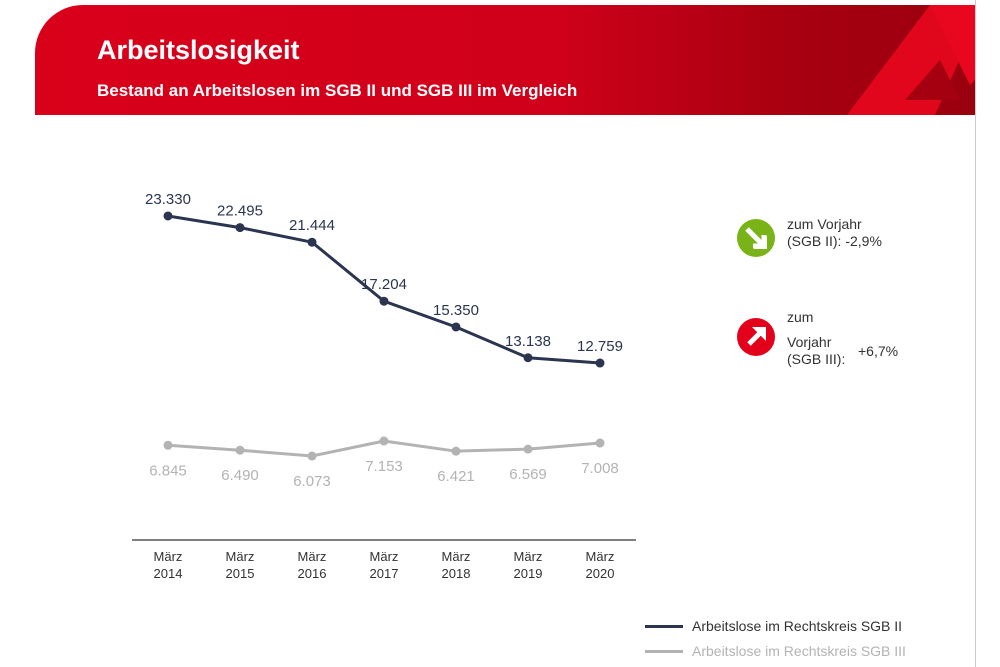  I want to click on divider, so click(975, 333).